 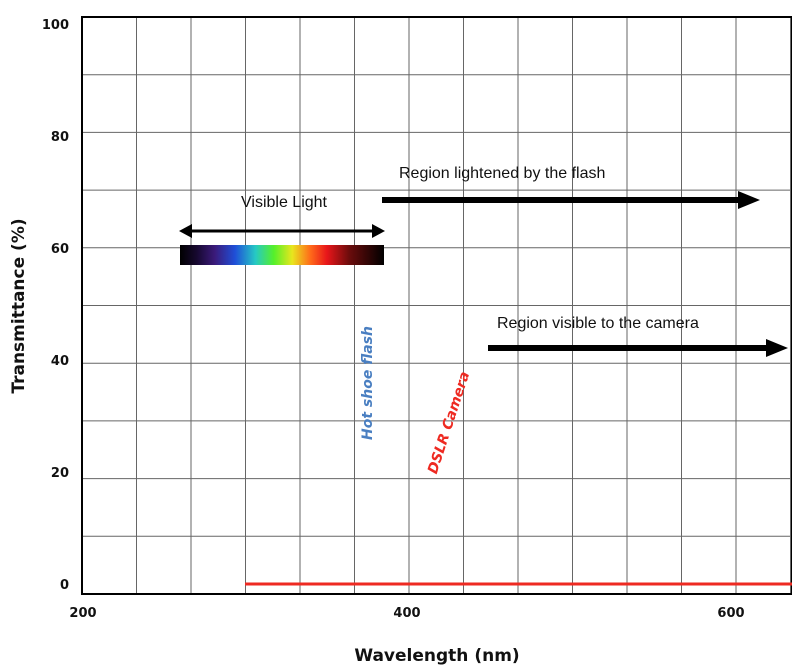 What do you see at coordinates (730, 613) in the screenshot?
I see `x-tick-label: 600` at bounding box center [730, 613].